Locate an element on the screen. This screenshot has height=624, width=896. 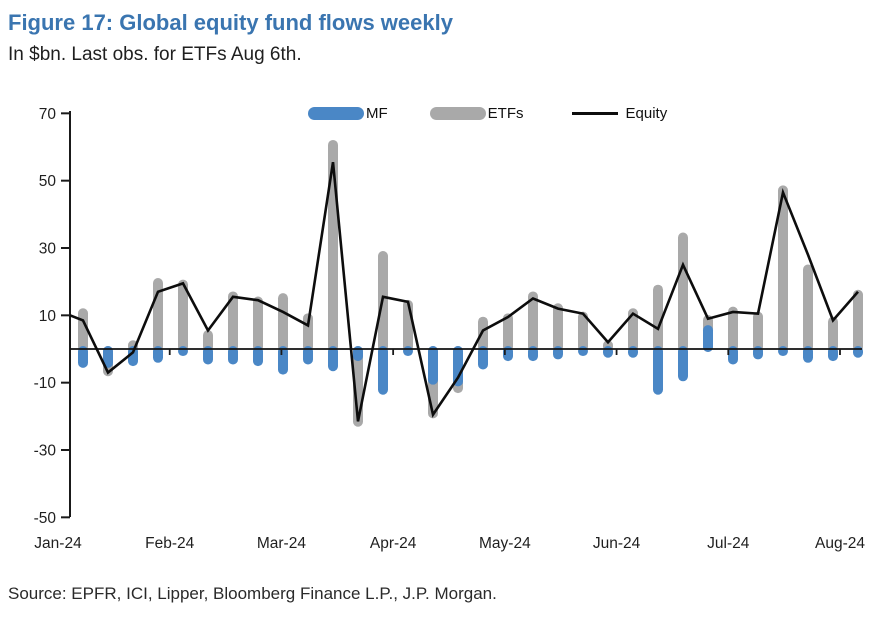
x-axis-label: May-24 is located at coordinates (505, 543).